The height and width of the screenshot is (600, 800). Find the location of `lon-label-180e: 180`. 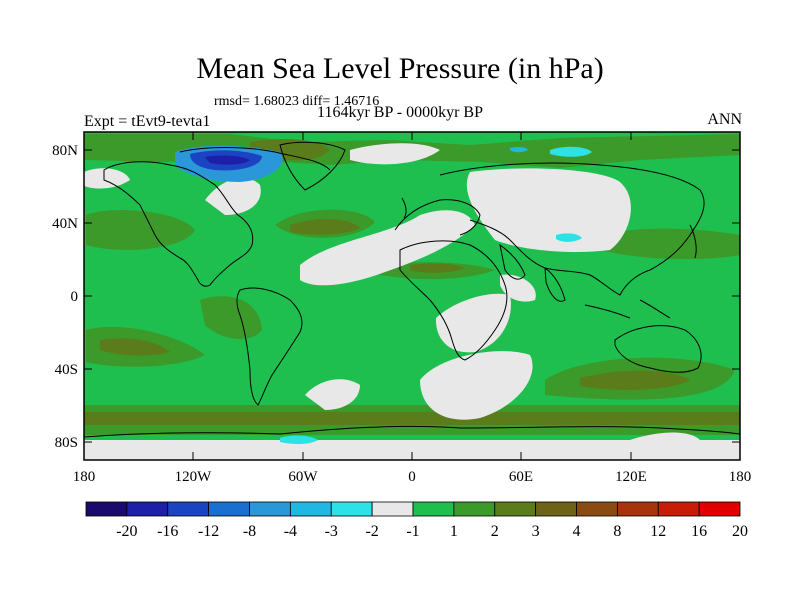

lon-label-180e: 180 is located at coordinates (740, 477).